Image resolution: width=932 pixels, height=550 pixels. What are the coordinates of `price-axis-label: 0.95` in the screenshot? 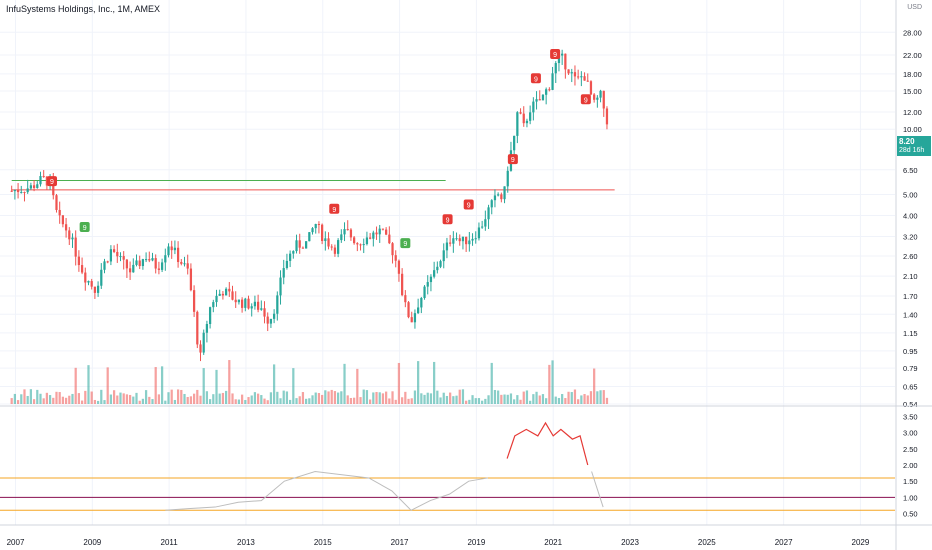 It's located at (910, 351).